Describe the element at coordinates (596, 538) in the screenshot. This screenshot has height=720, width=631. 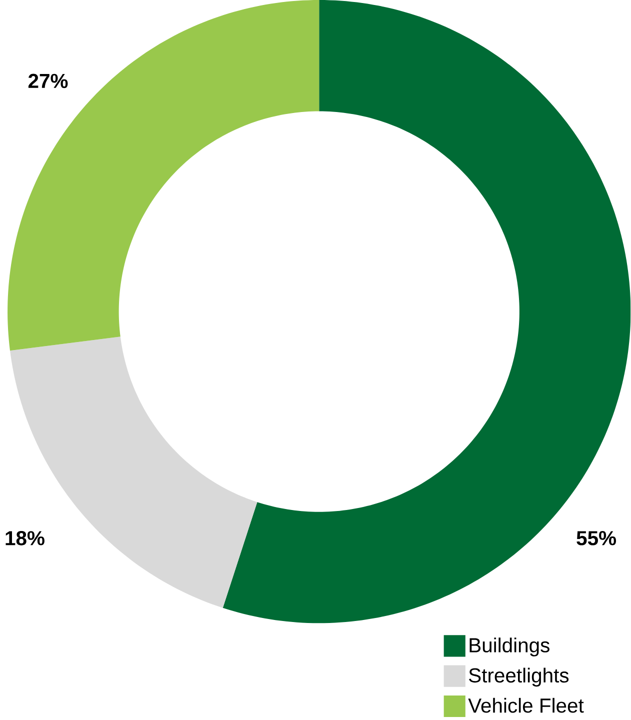
I see `data-label: 55%` at that location.